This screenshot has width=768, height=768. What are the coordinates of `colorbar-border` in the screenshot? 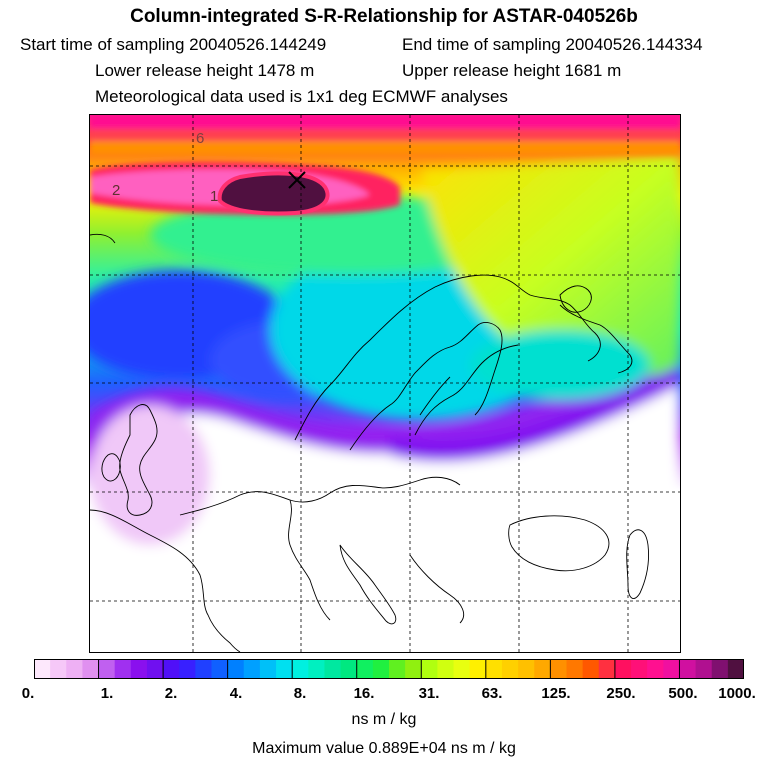 It's located at (389, 669).